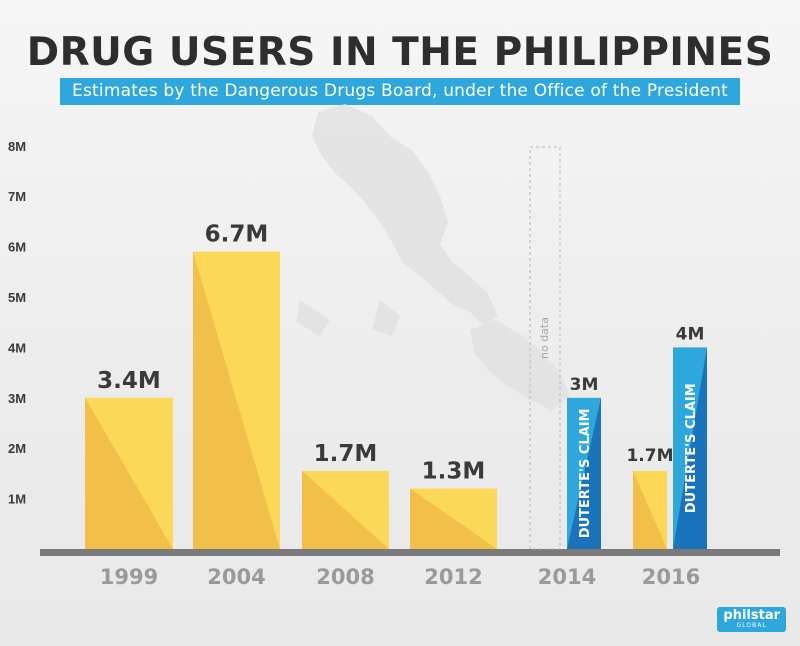  What do you see at coordinates (17, 146) in the screenshot?
I see `y-tick-label: 8M` at bounding box center [17, 146].